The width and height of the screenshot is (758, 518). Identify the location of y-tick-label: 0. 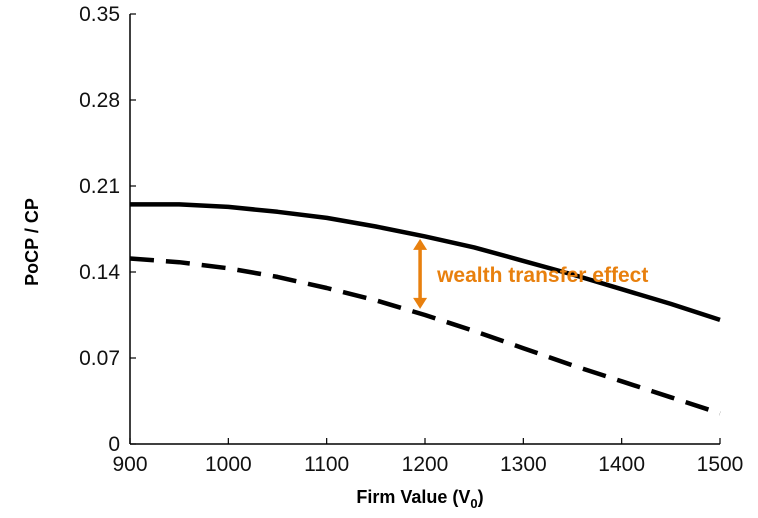
(114, 444).